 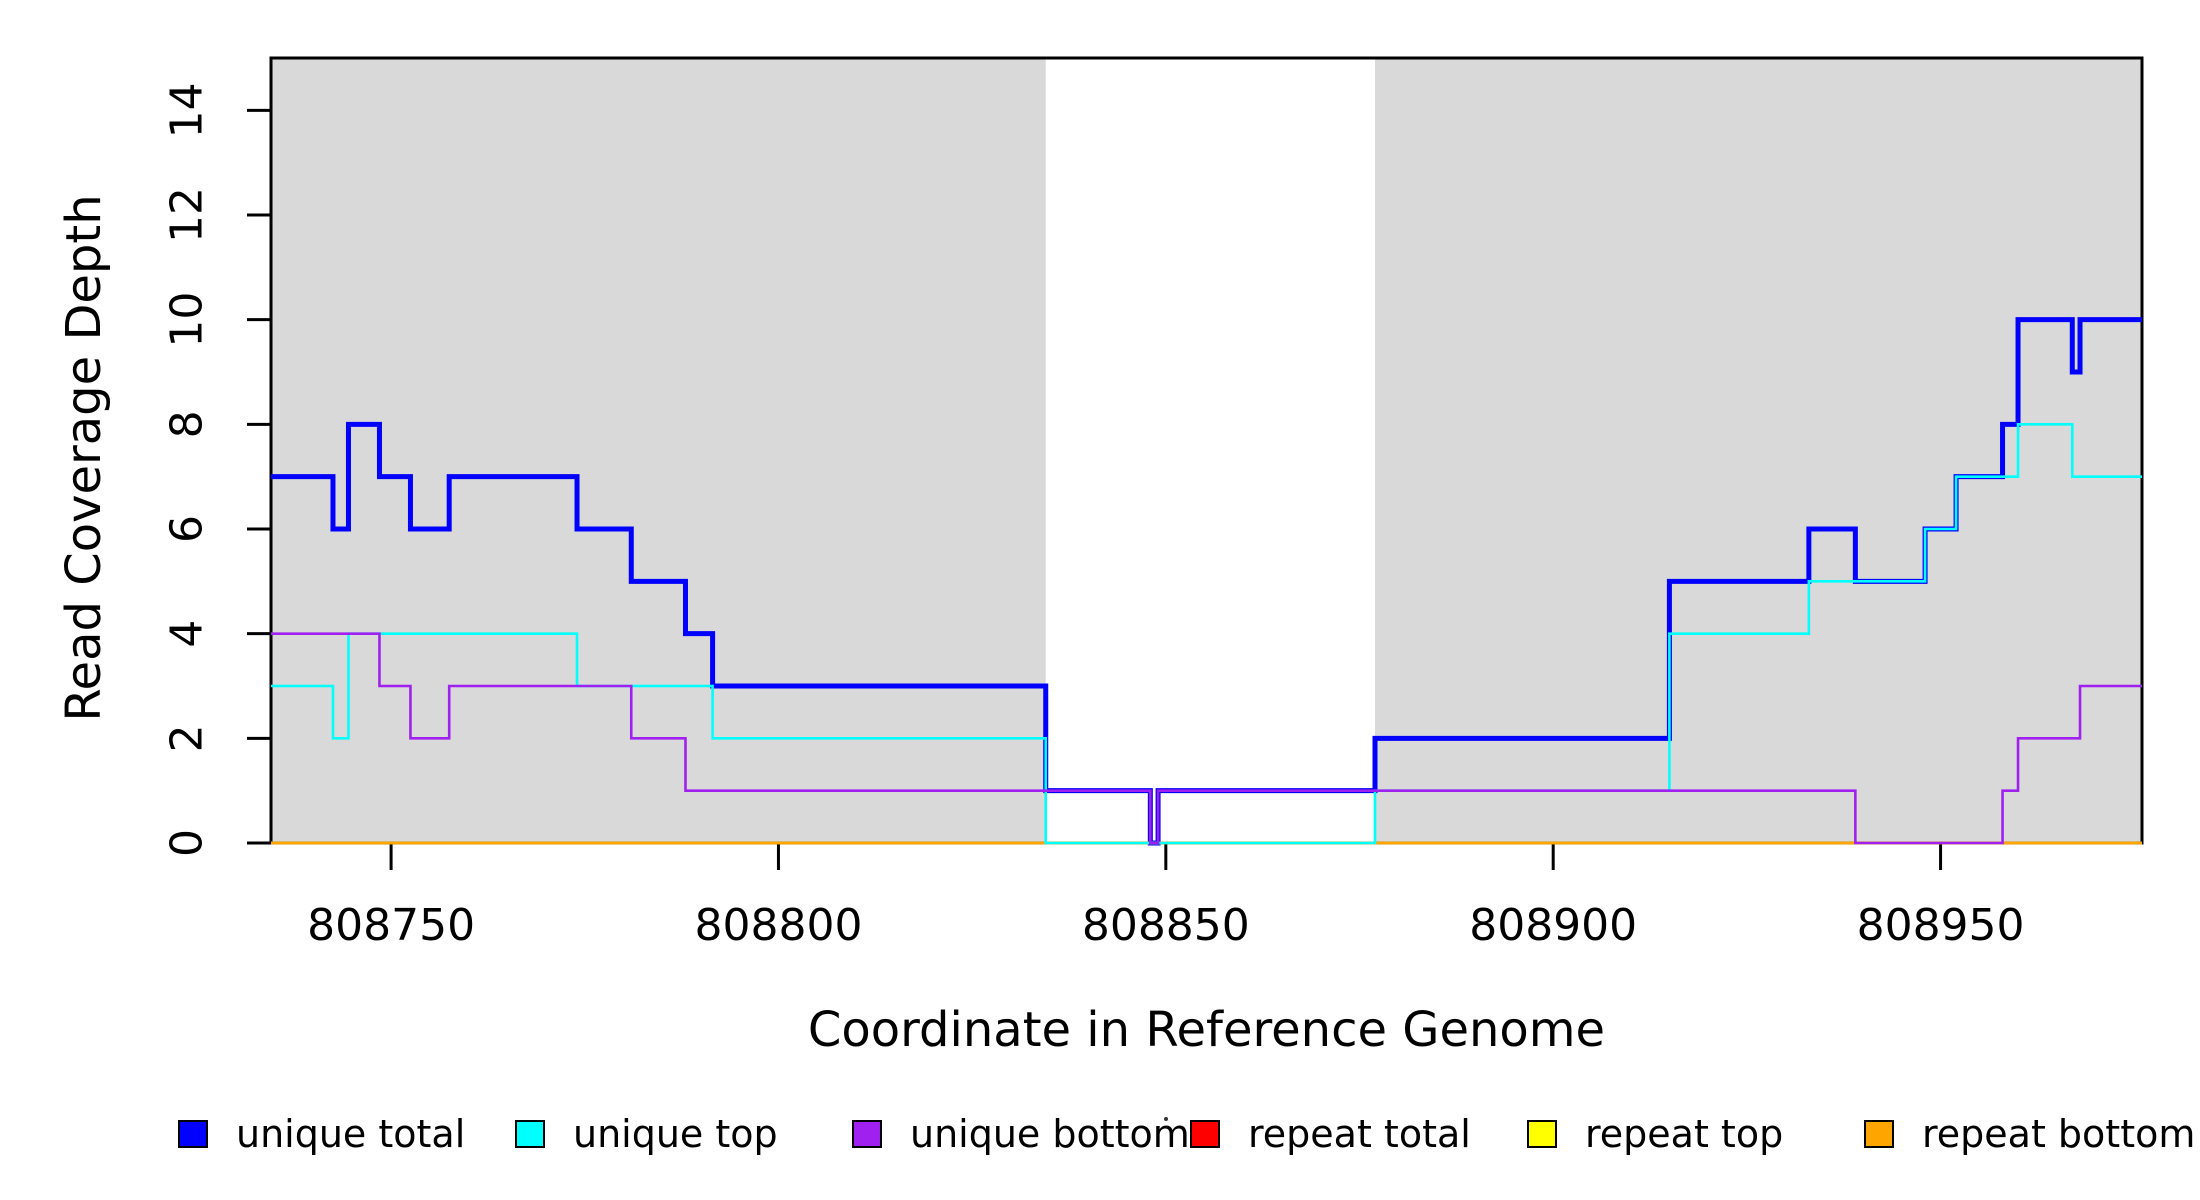 I want to click on y-tick-label: 2, so click(x=187, y=738).